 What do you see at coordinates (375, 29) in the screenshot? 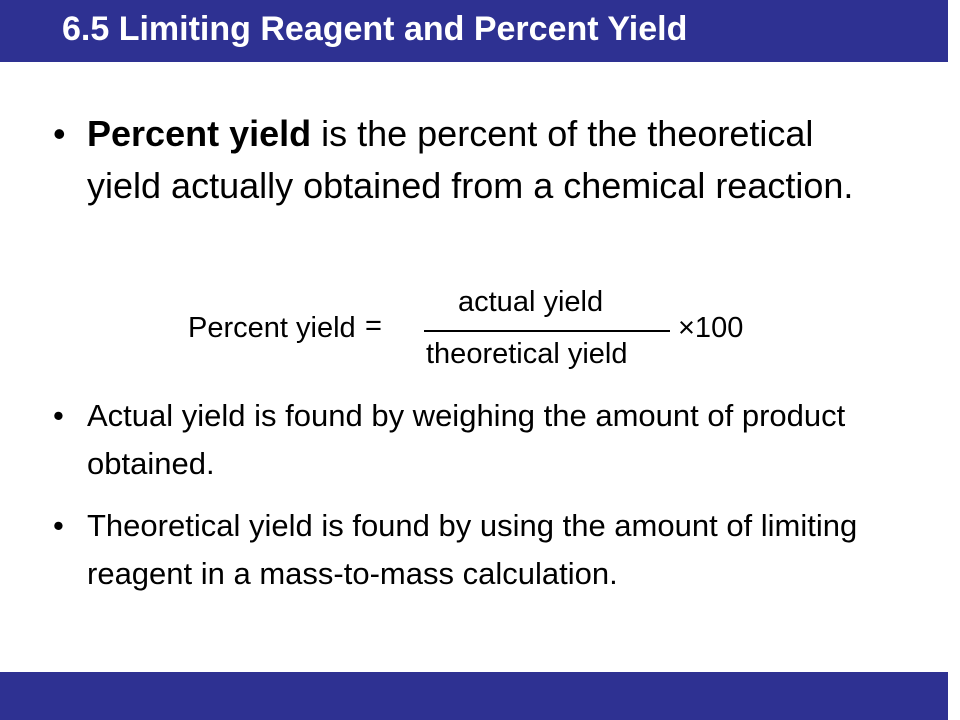
I see `title: 6.5 Limiting Reagent and Percent Yield` at bounding box center [375, 29].